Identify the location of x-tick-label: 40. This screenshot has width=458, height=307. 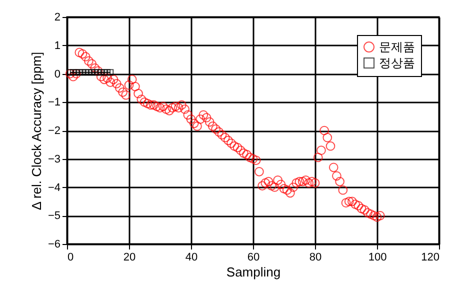
(191, 258).